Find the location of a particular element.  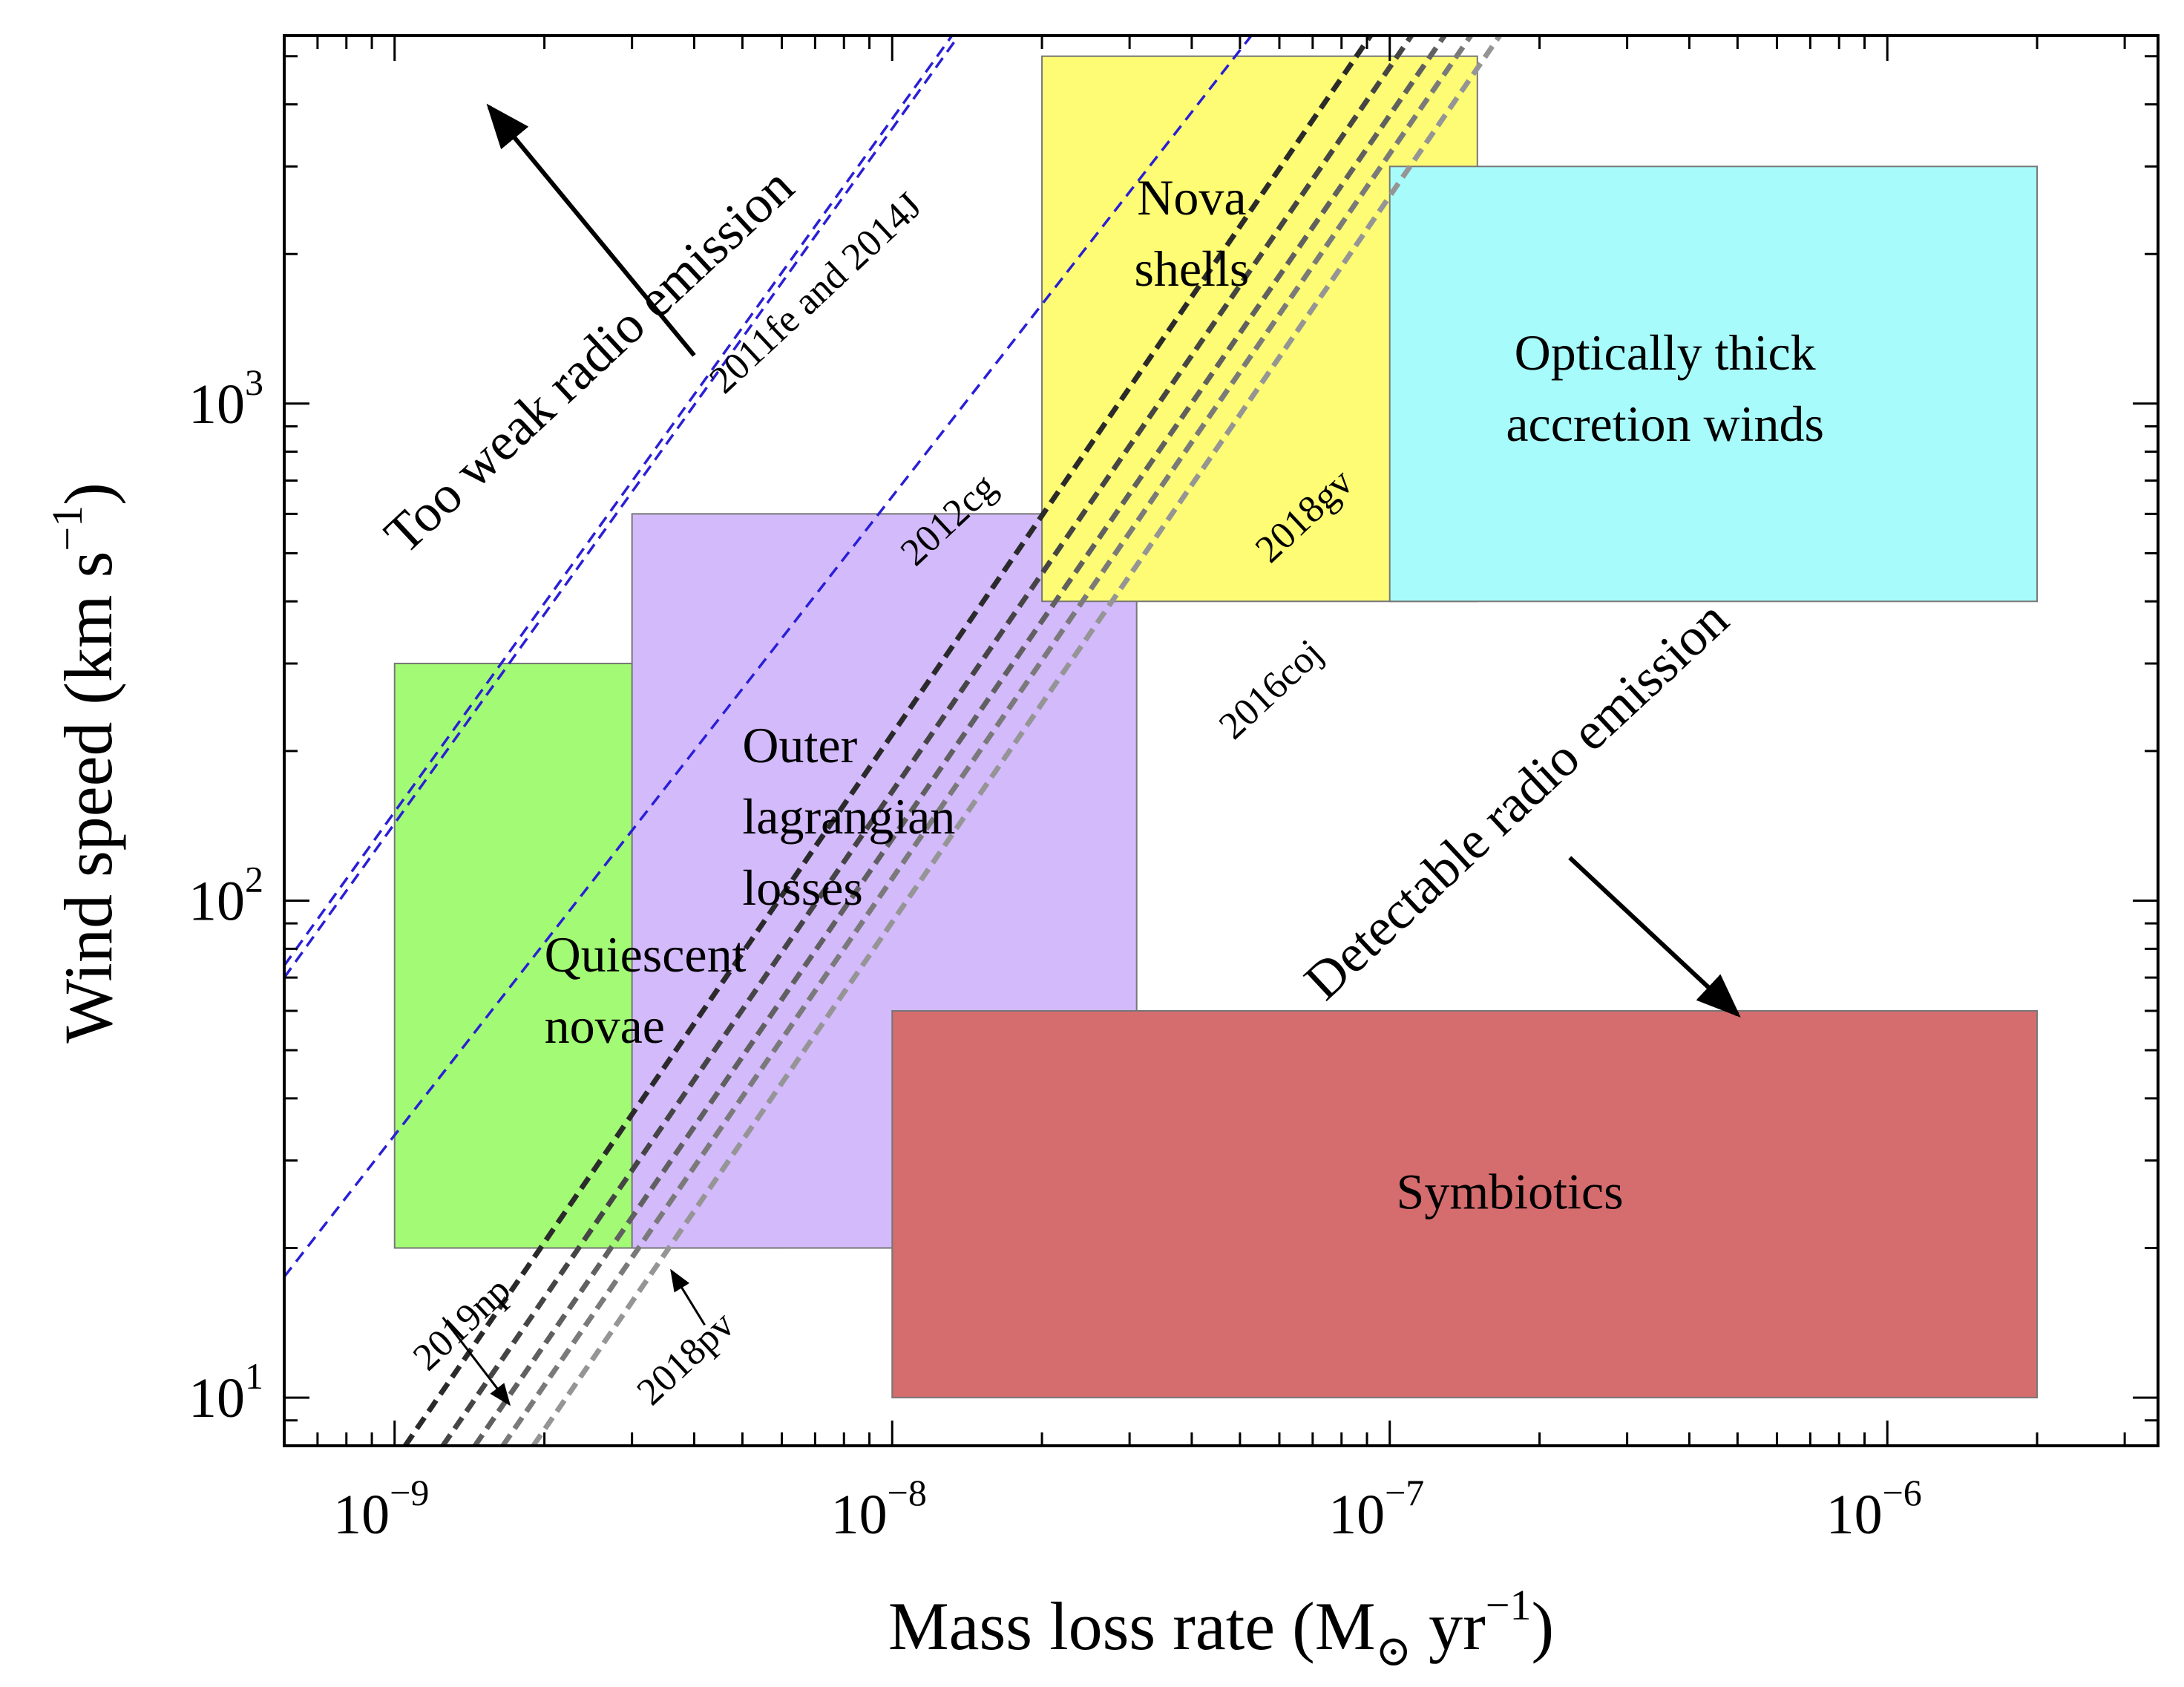

region-label-line: Optically thick is located at coordinates (1666, 352).